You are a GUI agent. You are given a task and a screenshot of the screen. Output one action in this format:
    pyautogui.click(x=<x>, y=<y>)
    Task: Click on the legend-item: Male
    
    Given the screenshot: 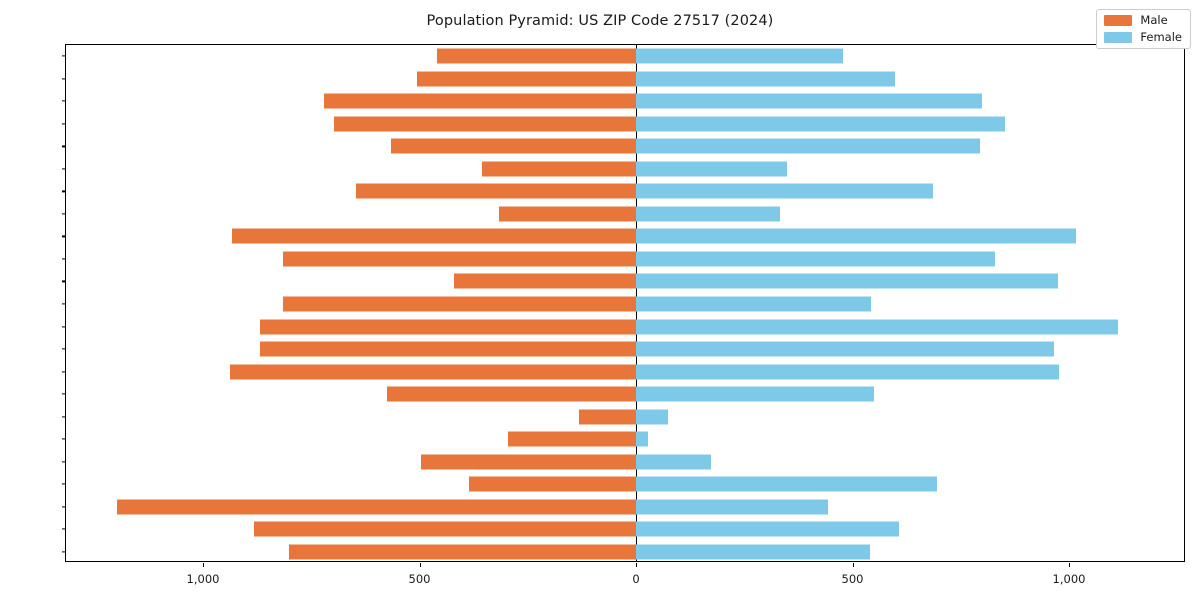 What is the action you would take?
    pyautogui.click(x=1143, y=20)
    